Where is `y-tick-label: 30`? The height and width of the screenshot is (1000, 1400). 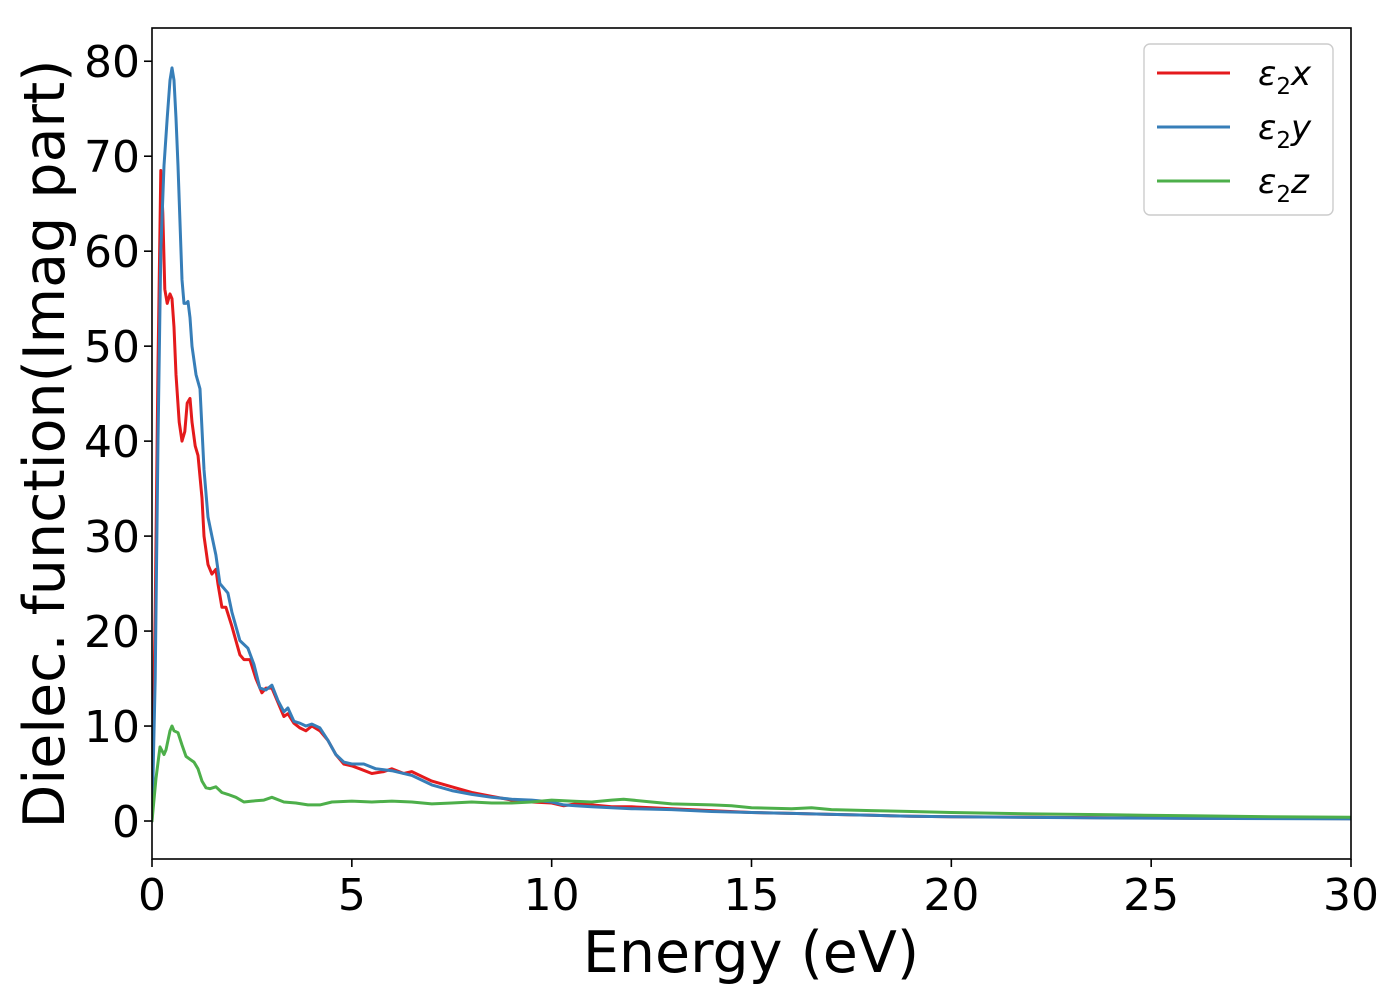 y-tick-label: 30 is located at coordinates (112, 537).